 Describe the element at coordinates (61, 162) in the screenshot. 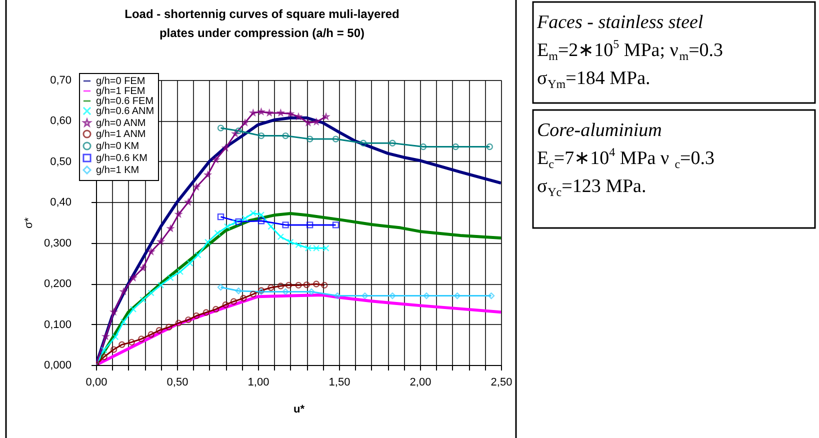

I see `y-tick-label: 0,50` at that location.